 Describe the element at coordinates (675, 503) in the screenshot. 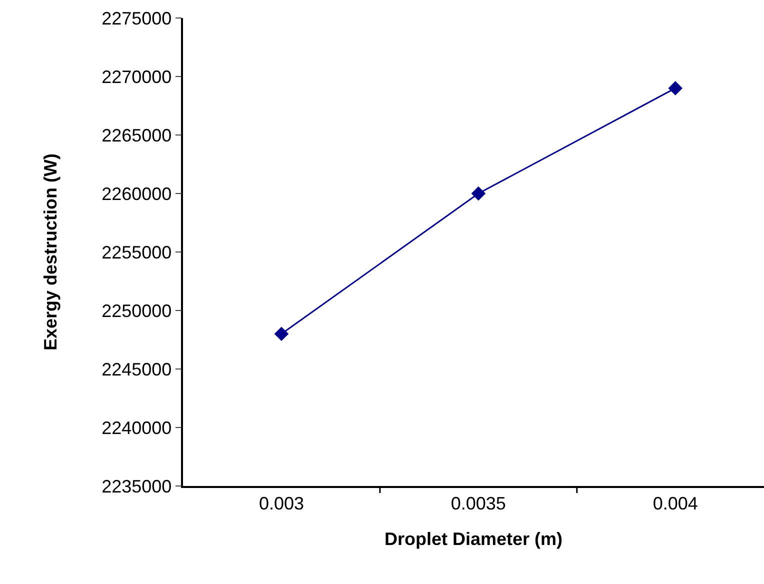

I see `x-tick-label: 0.004` at that location.